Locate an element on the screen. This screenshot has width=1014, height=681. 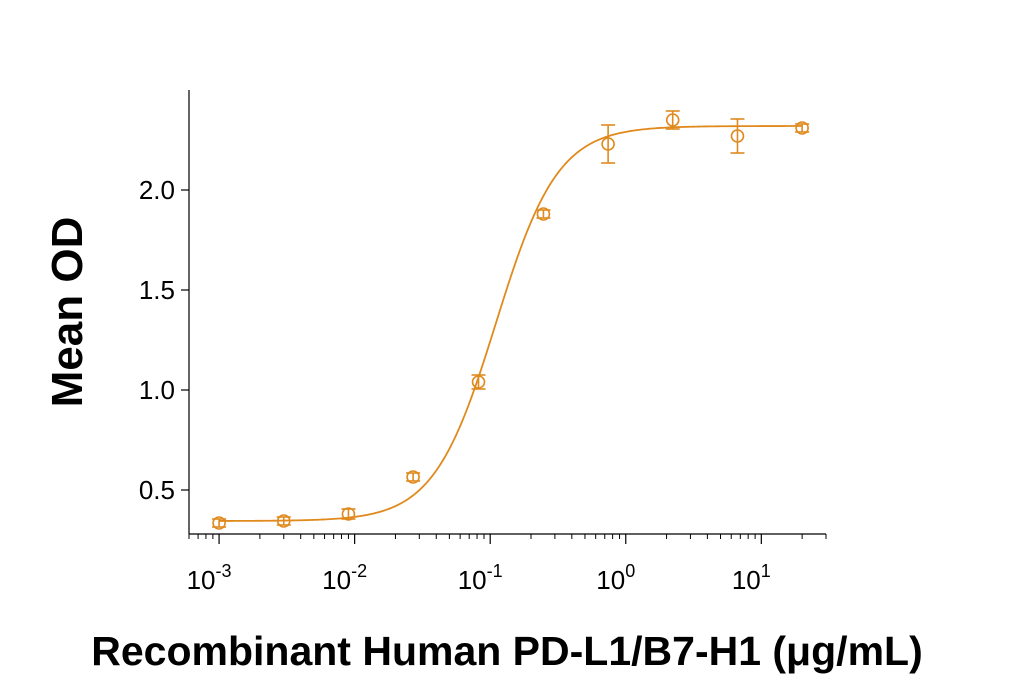
x-tick-label: 10⁻¹ is located at coordinates (480, 578).